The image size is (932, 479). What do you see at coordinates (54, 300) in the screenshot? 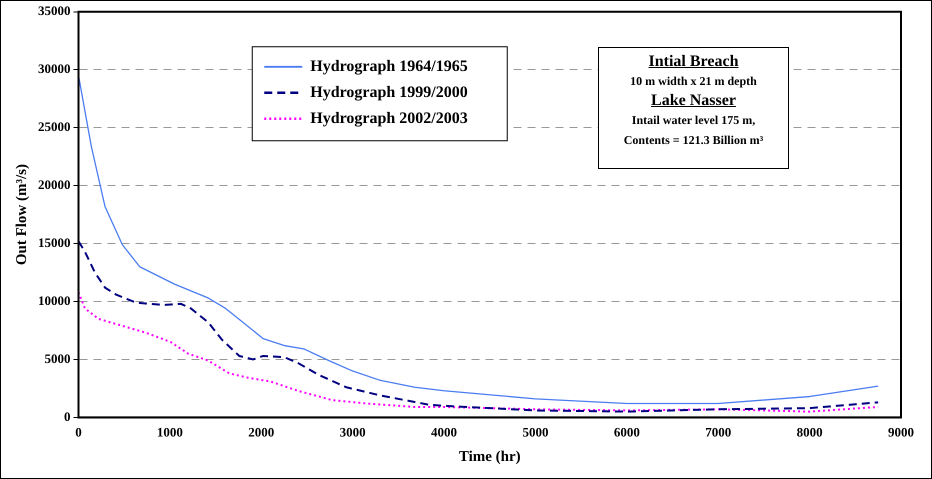
I see `y-tick-label: 10000` at bounding box center [54, 300].